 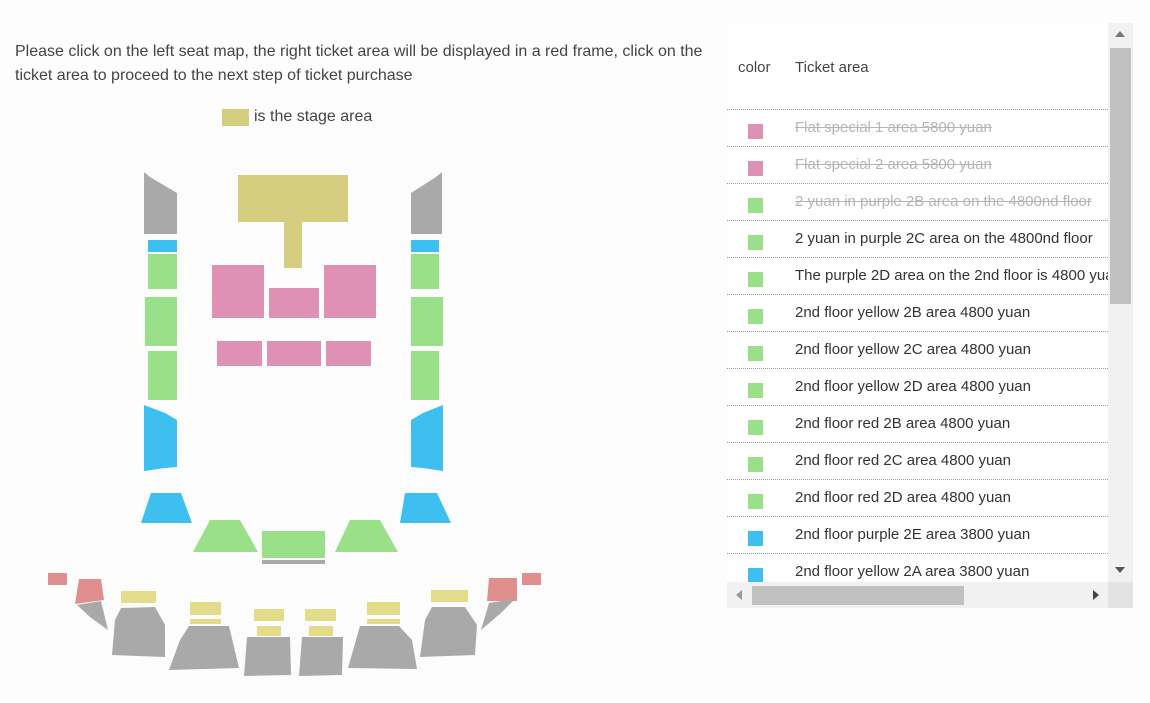 I want to click on ticket-row-label: Flat special 1 area 5800 yuan, so click(x=893, y=127).